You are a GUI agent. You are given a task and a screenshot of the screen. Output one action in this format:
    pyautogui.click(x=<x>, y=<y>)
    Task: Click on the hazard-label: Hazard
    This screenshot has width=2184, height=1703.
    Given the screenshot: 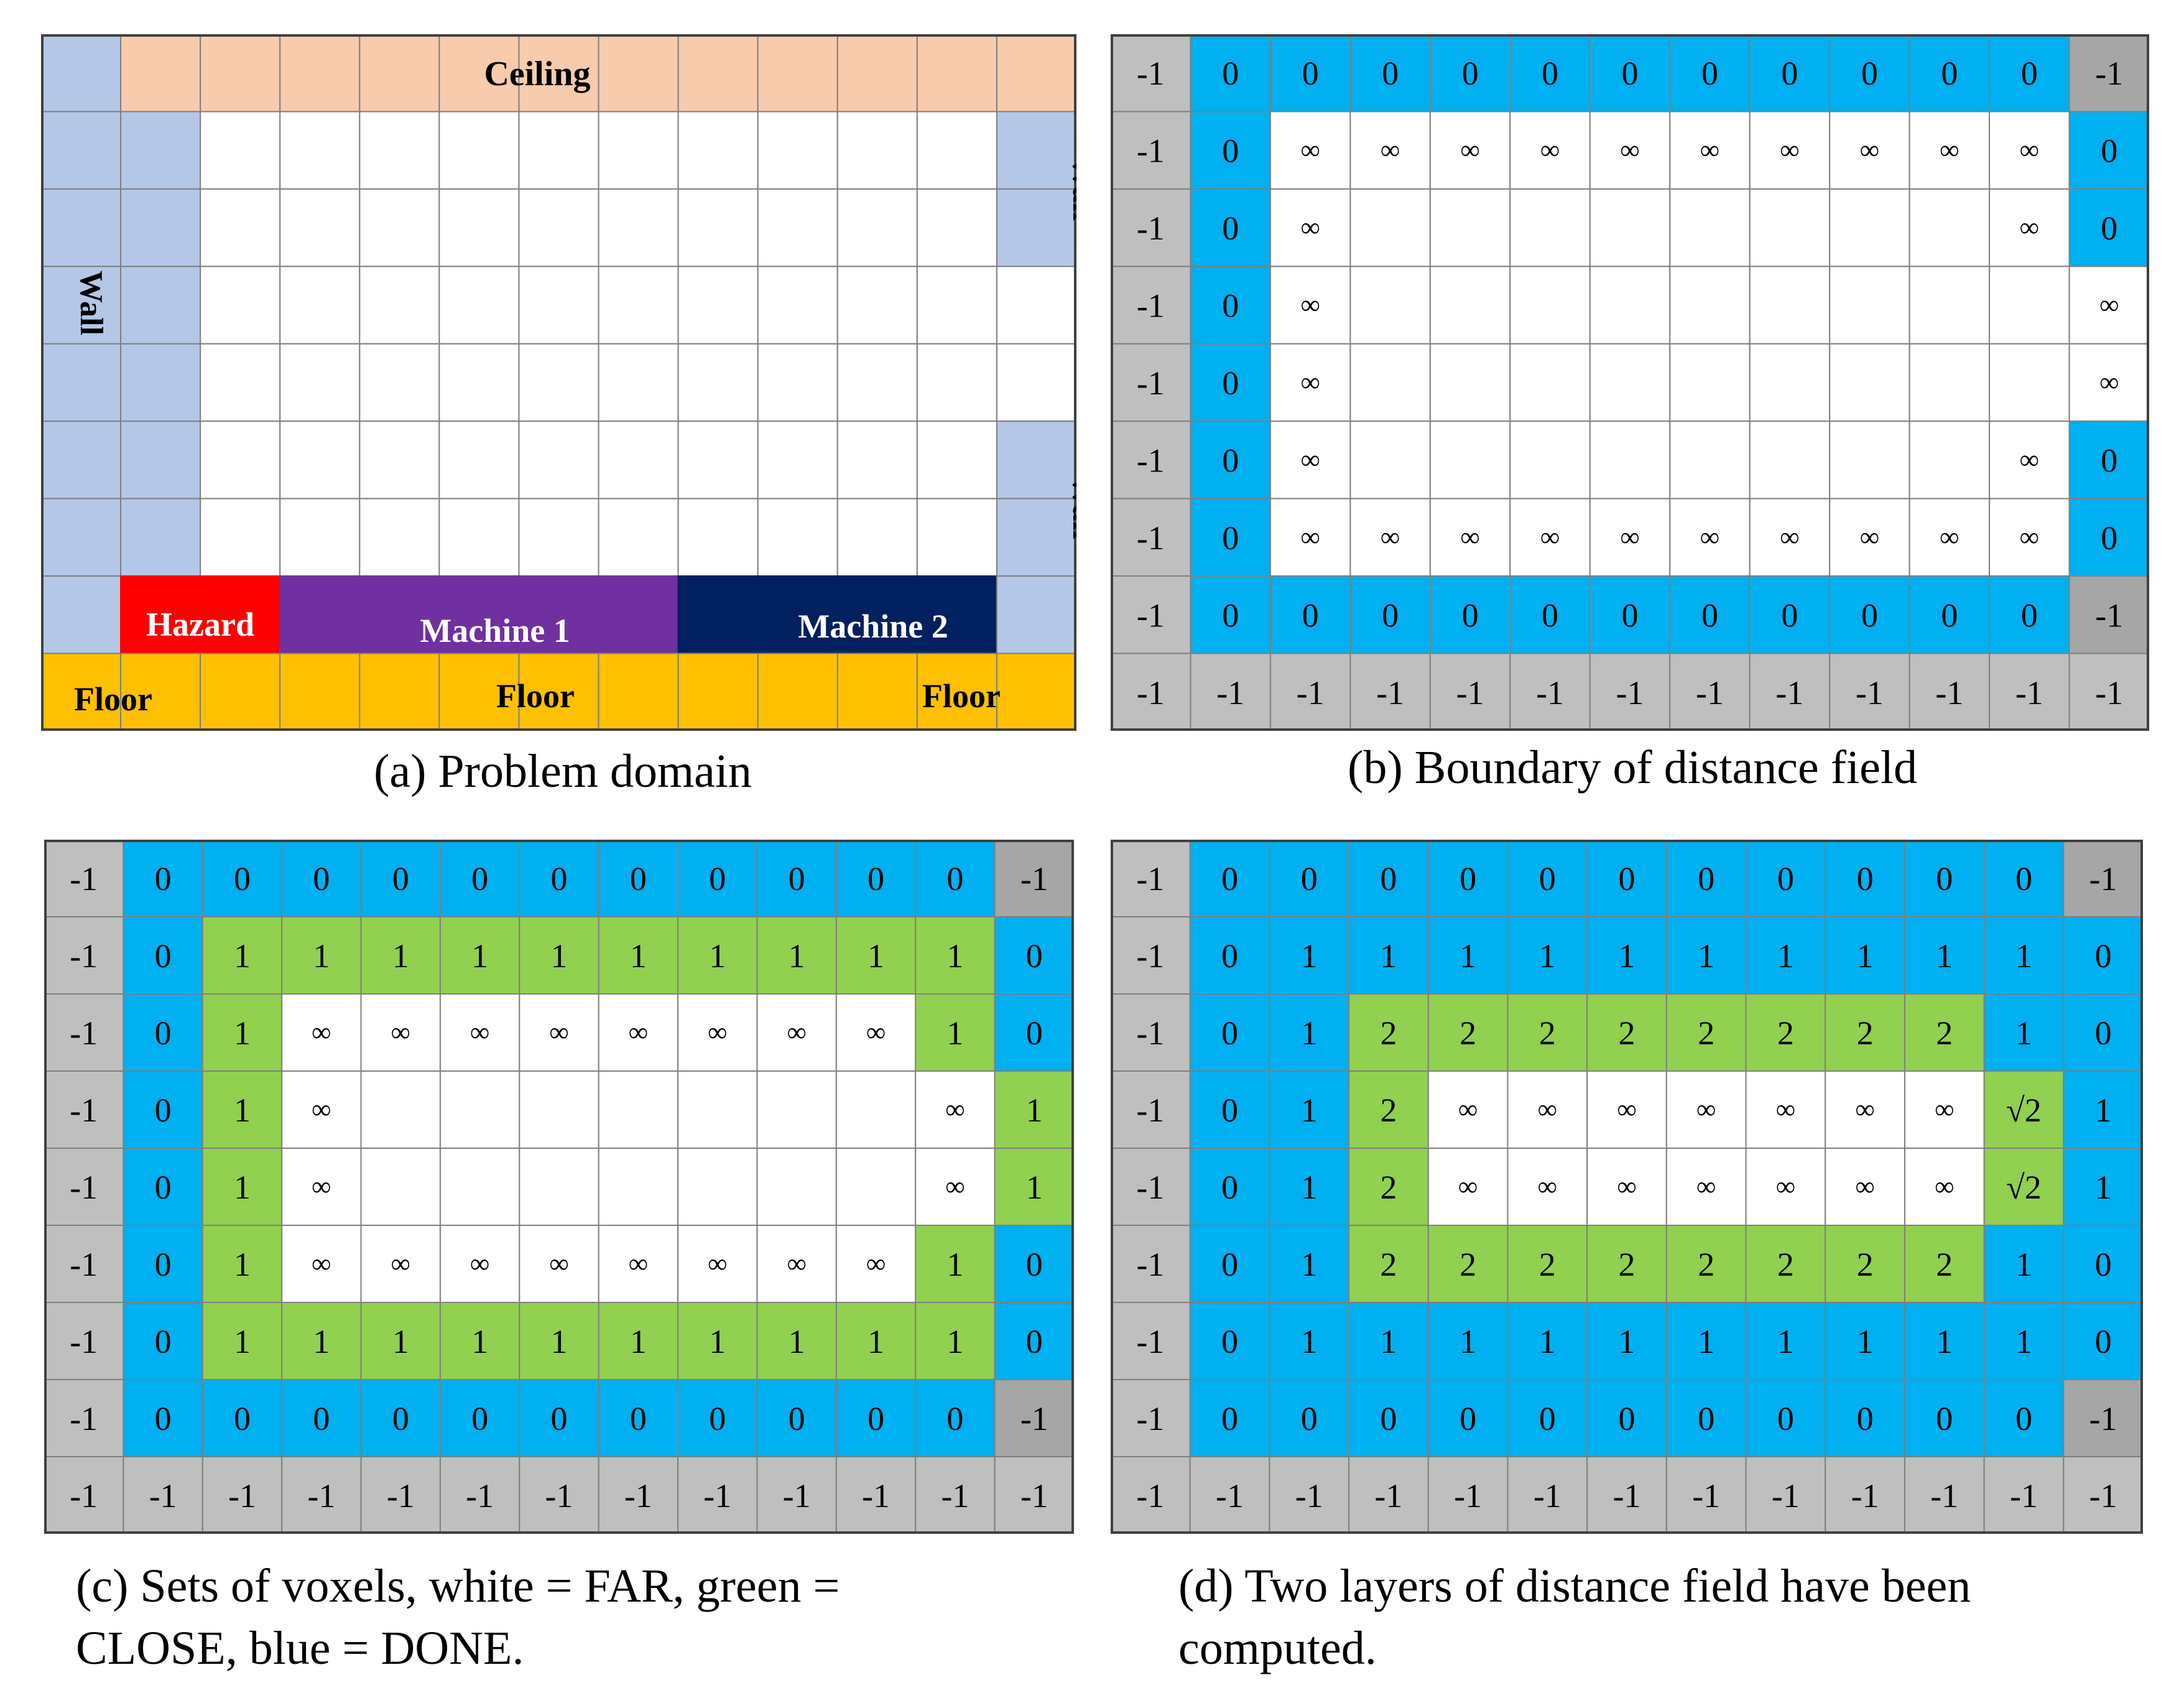 What is the action you would take?
    pyautogui.click(x=200, y=624)
    